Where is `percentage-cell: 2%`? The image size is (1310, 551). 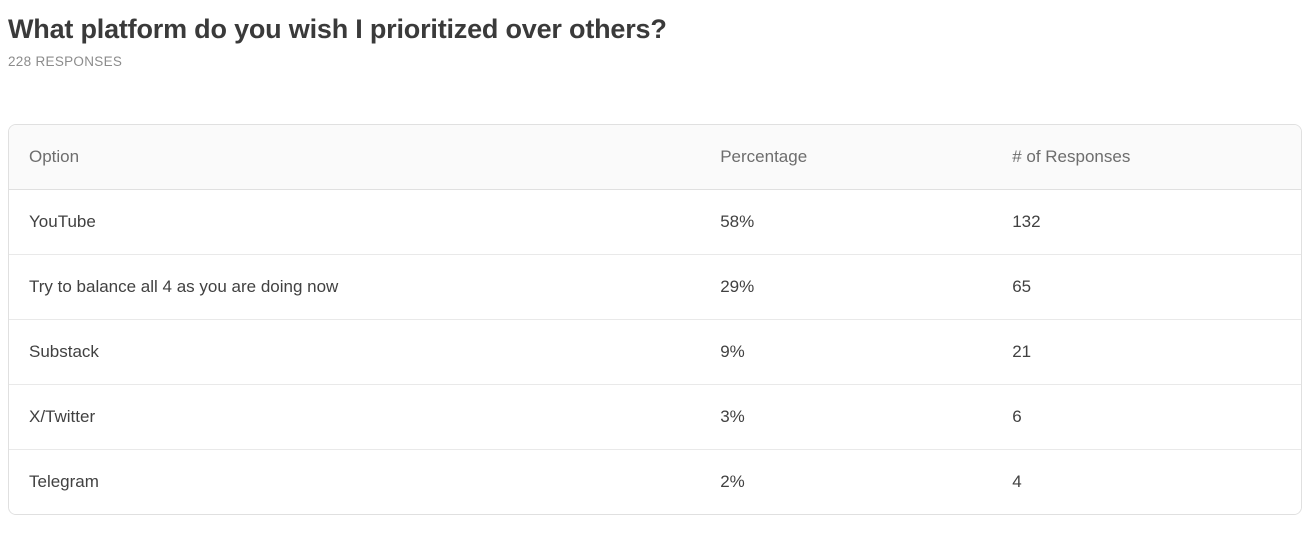 percentage-cell: 2% is located at coordinates (846, 481).